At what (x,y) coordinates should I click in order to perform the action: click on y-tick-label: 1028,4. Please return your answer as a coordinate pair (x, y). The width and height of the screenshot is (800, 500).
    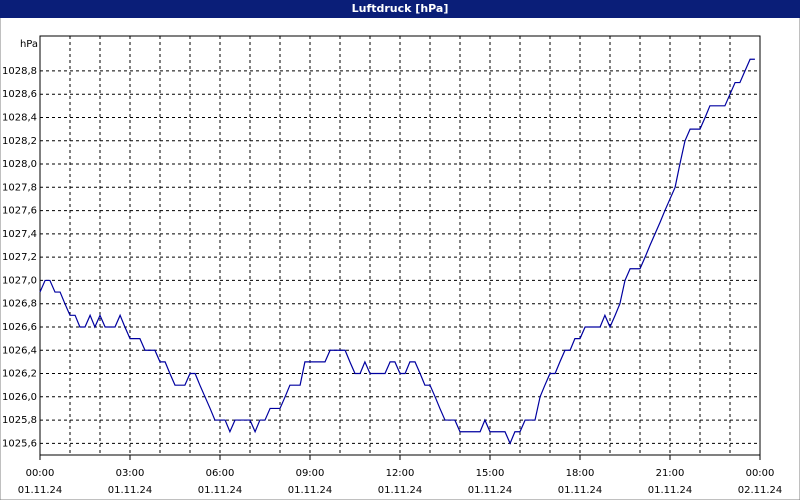
    Looking at the image, I should click on (19, 117).